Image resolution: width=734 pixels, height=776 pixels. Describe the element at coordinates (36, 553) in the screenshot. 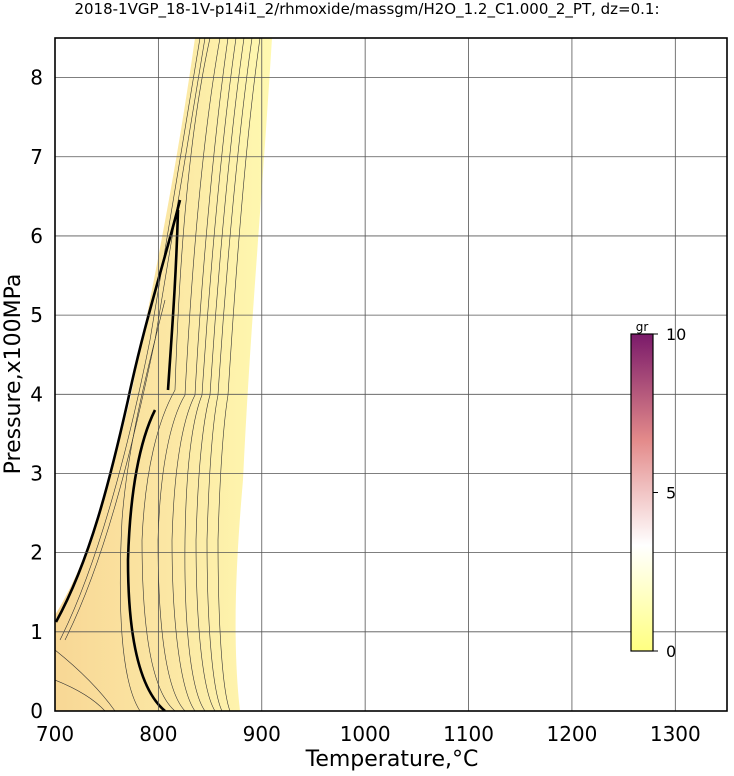

I see `y-tick-label: 2` at that location.